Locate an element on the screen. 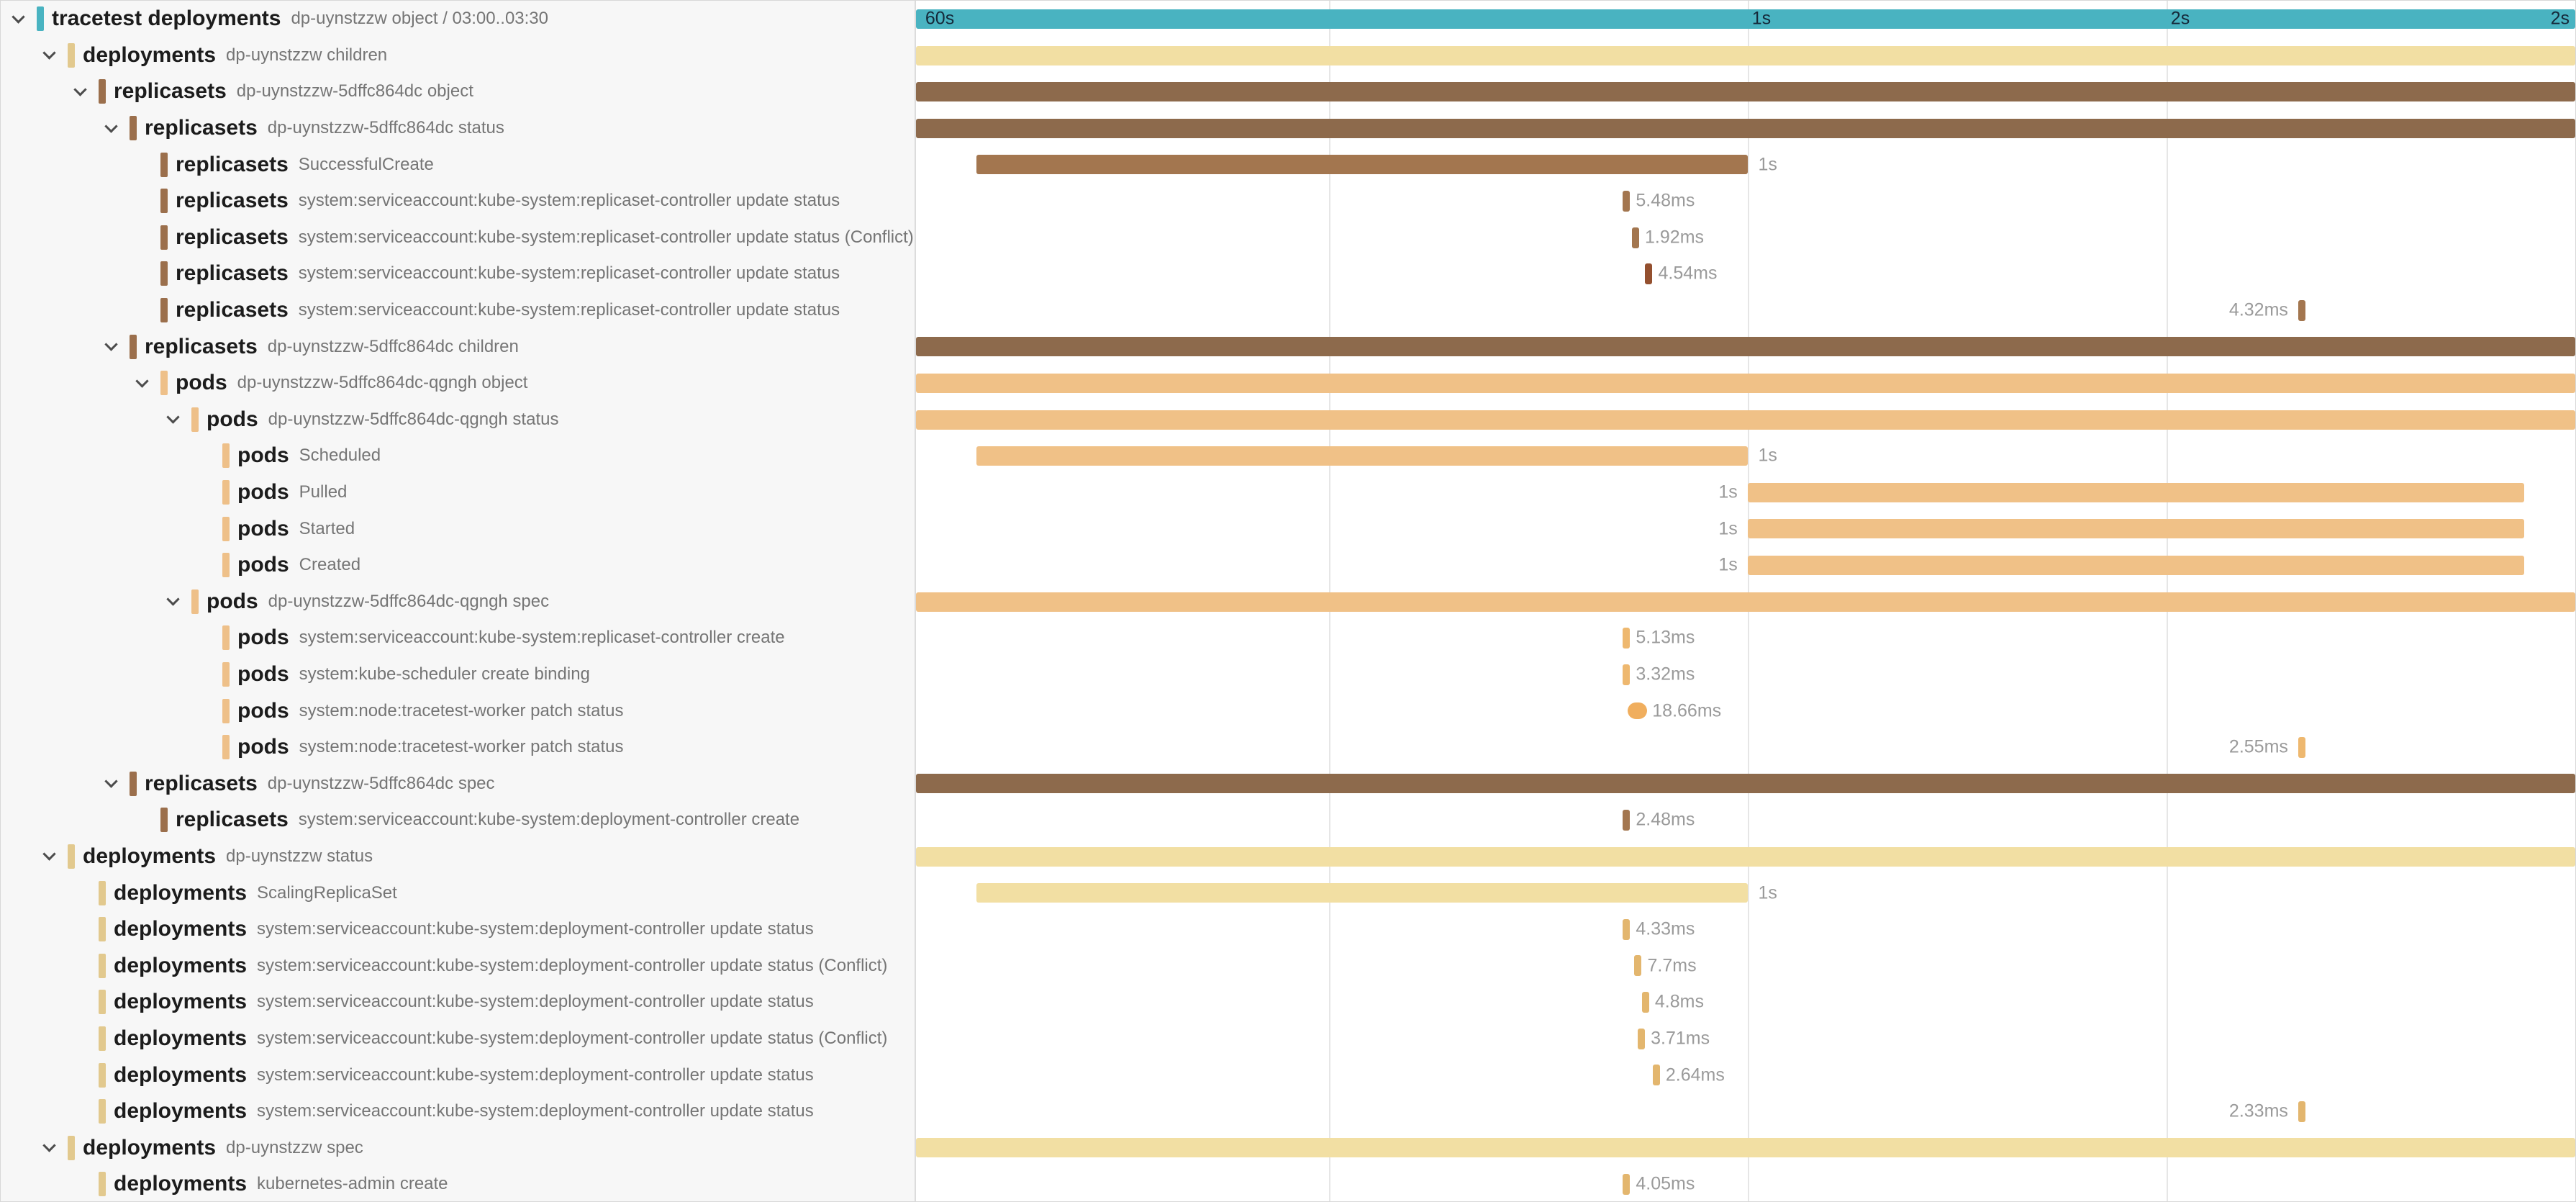 This screenshot has height=1202, width=2576. span-duration-label: 5.13ms is located at coordinates (1666, 637).